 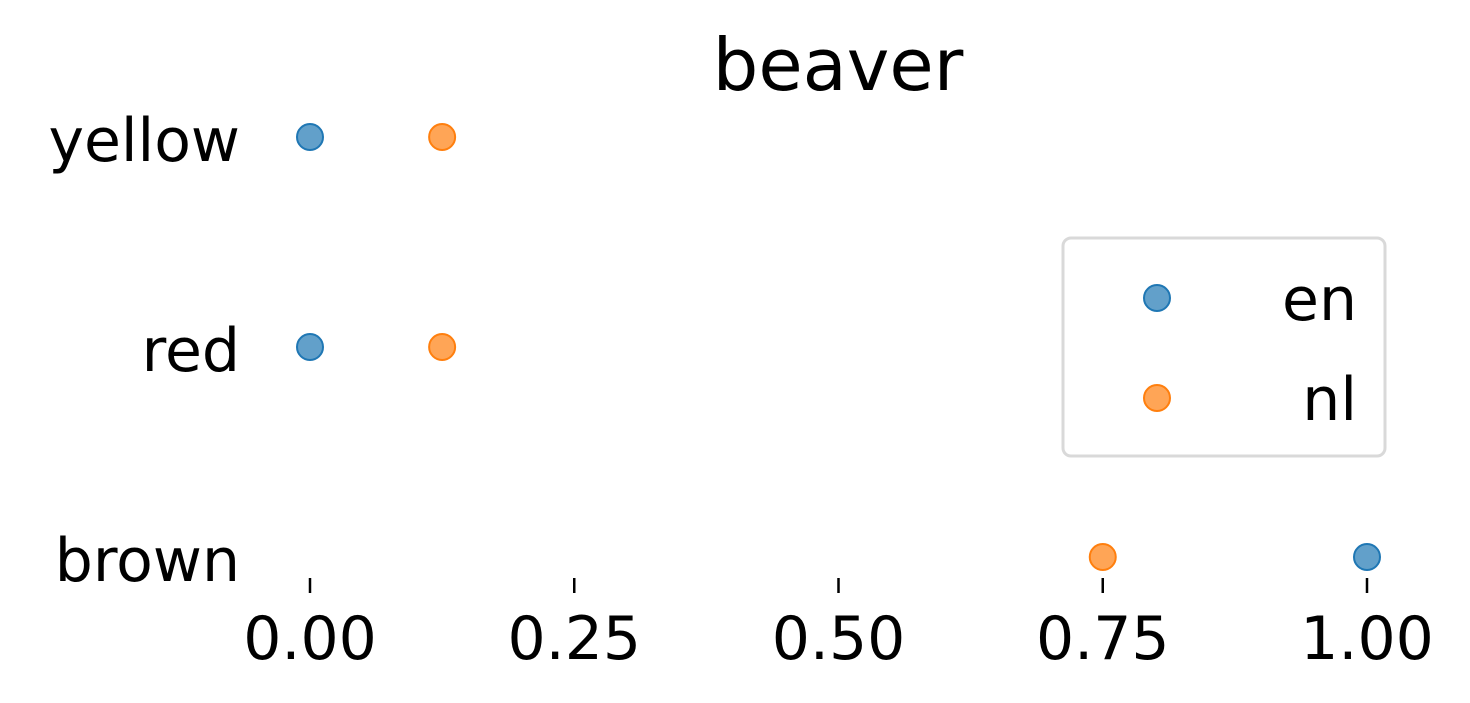 What do you see at coordinates (1157, 298) in the screenshot?
I see `legend-marker-en` at bounding box center [1157, 298].